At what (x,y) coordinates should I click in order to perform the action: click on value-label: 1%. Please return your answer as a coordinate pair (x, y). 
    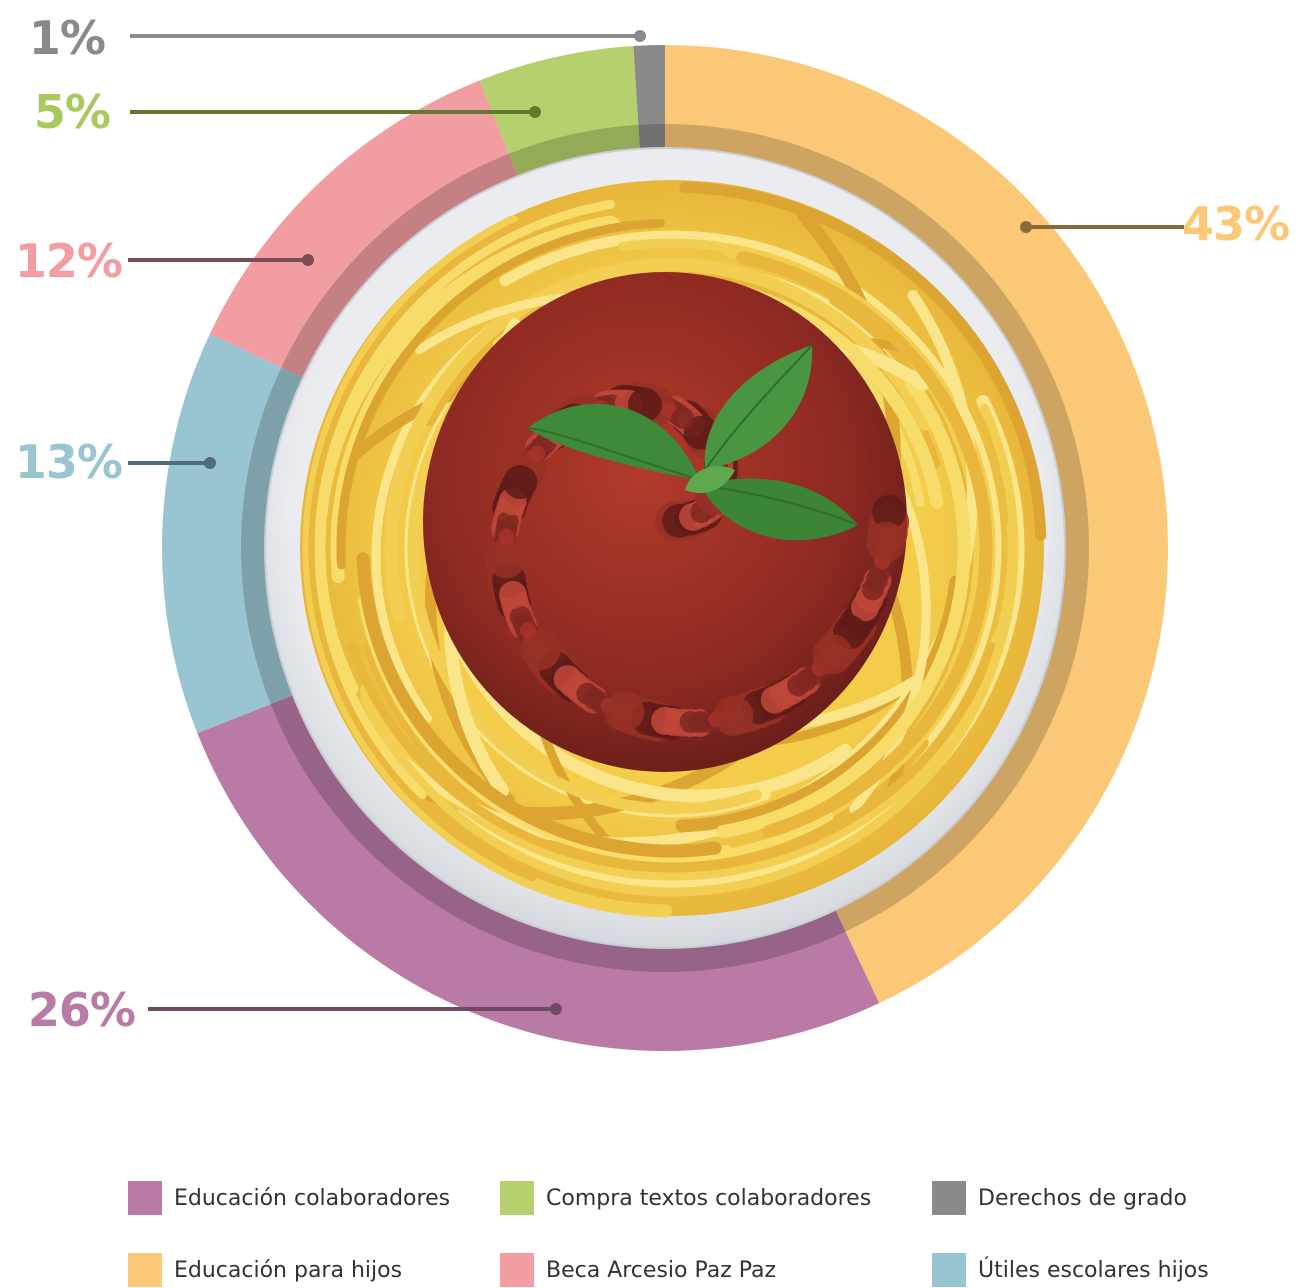
    Looking at the image, I should click on (67, 38).